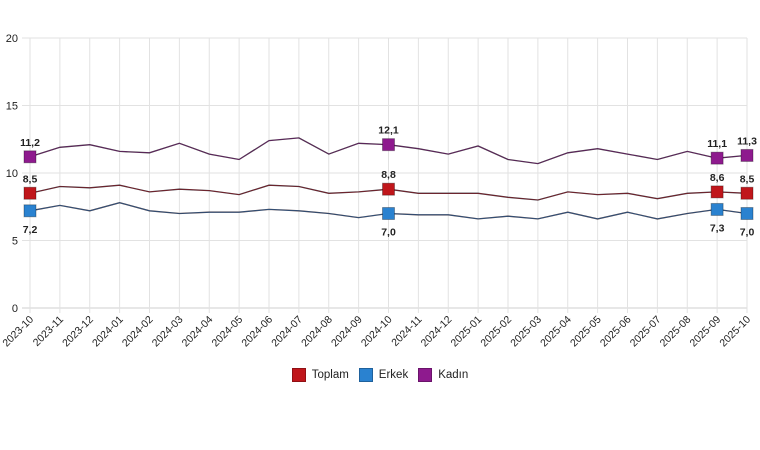 This screenshot has height=450, width=760. I want to click on legend: Toplam Erkek Kadın, so click(380, 375).